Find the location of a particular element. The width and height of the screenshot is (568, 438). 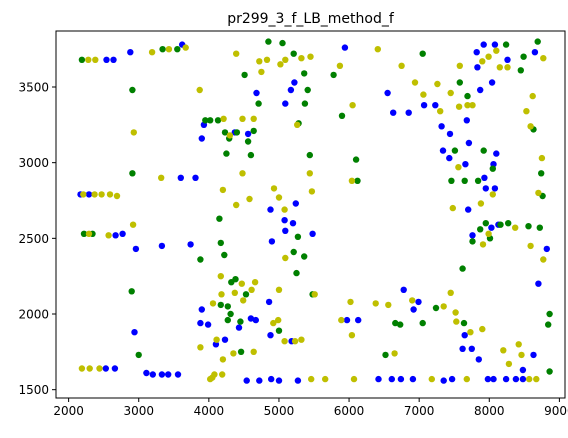

y-tick-label: 1500 is located at coordinates (33, 390).